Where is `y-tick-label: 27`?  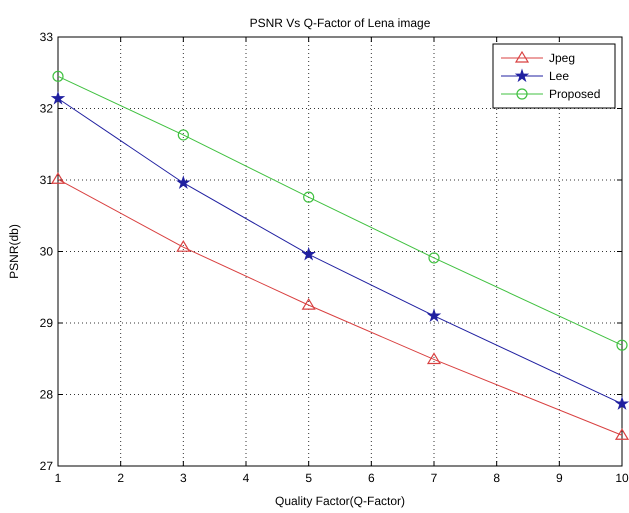
y-tick-label: 27 is located at coordinates (47, 466).